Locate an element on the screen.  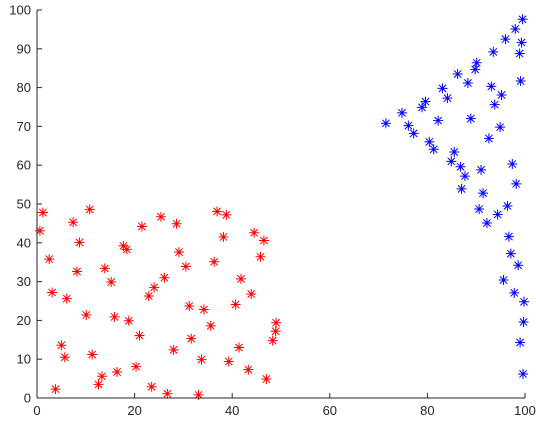
y-tick-label: 80 is located at coordinates (24, 87).